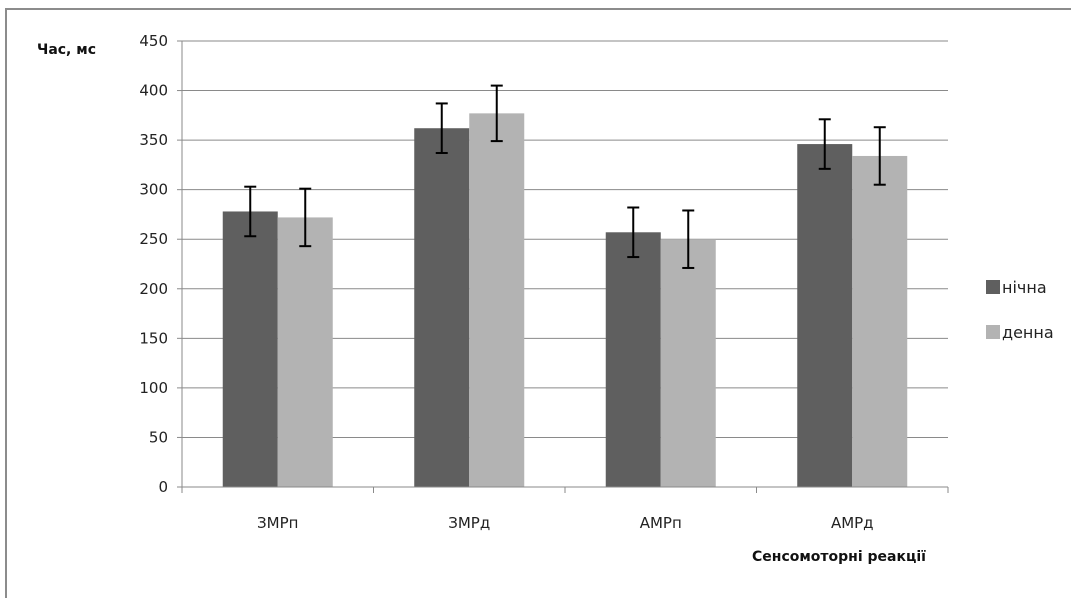 The image size is (1074, 600). I want to click on y-tick-label: 0, so click(163, 487).